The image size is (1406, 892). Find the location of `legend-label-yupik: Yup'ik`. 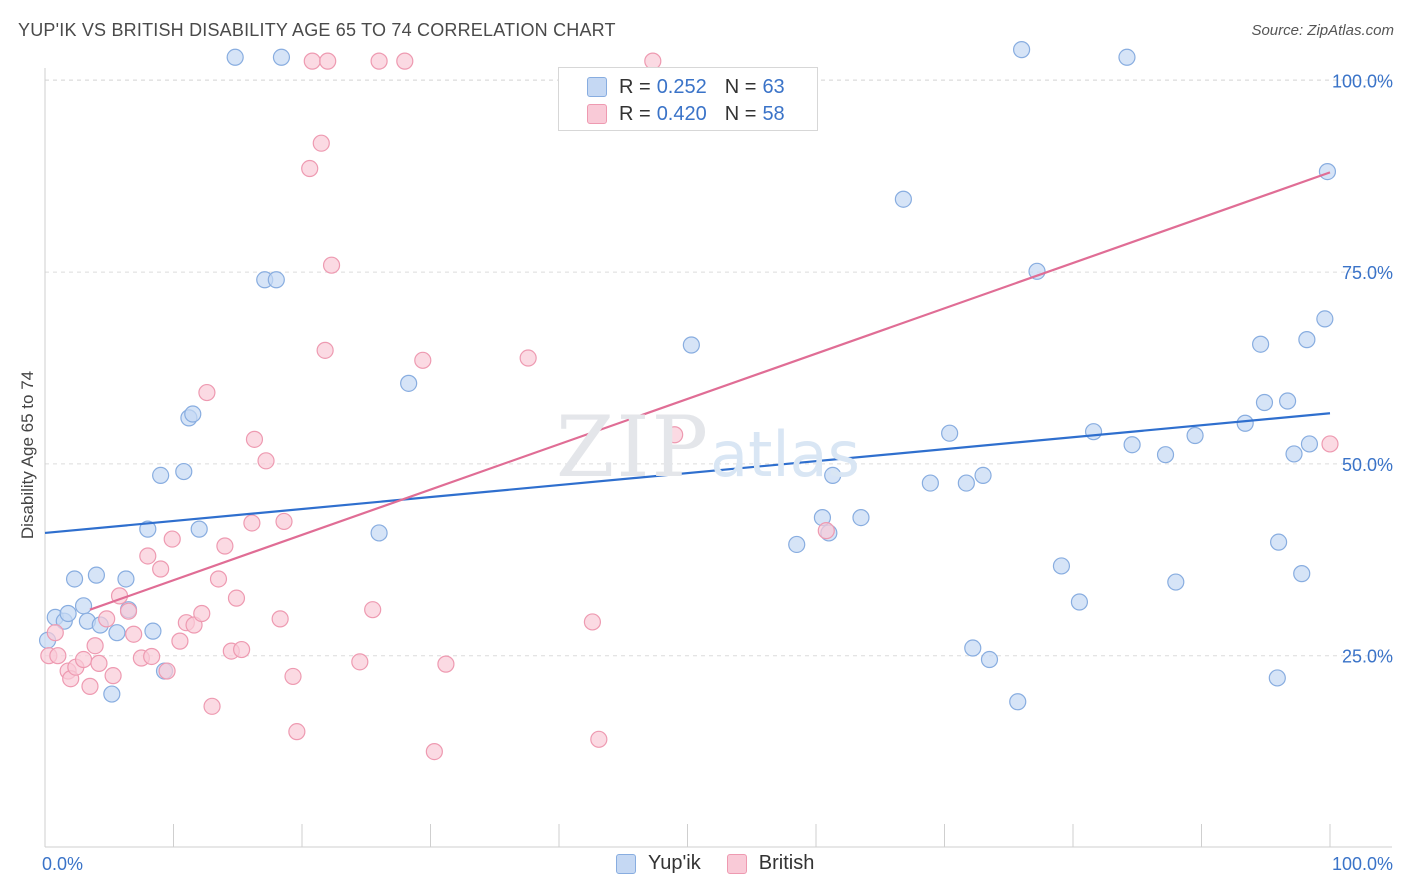

legend-label-yupik: Yup'ik is located at coordinates (674, 863).